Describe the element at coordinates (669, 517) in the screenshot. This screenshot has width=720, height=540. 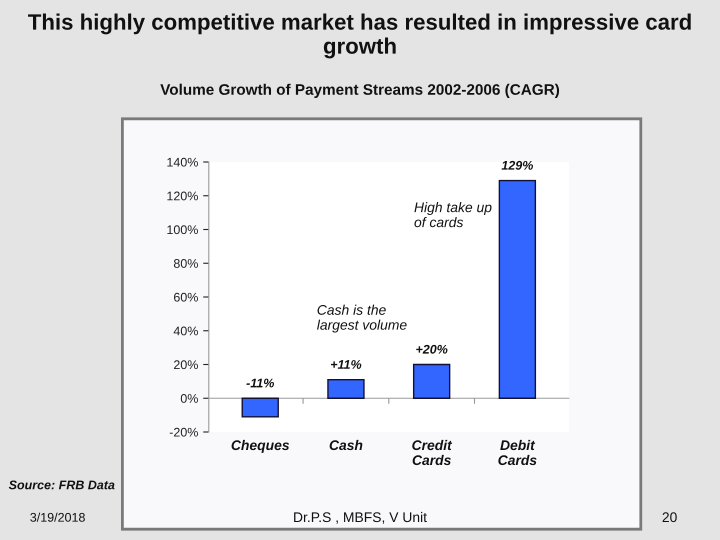
I see `text: 20` at that location.